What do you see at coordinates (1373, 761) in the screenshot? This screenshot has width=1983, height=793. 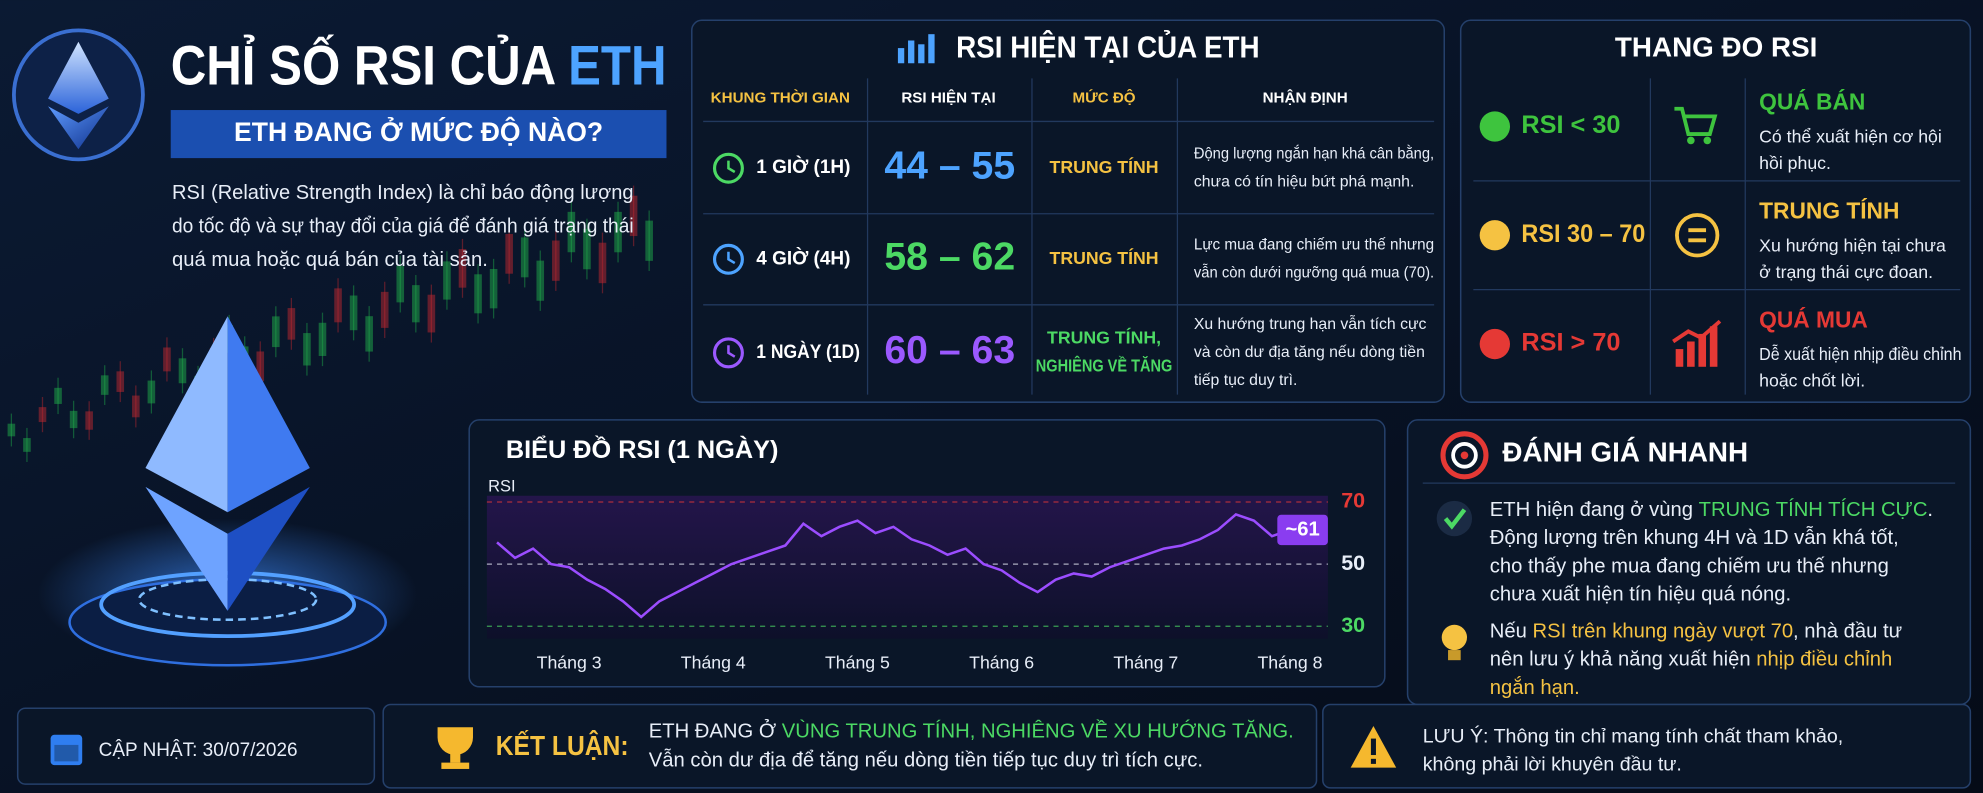 I see `warning-icon` at bounding box center [1373, 761].